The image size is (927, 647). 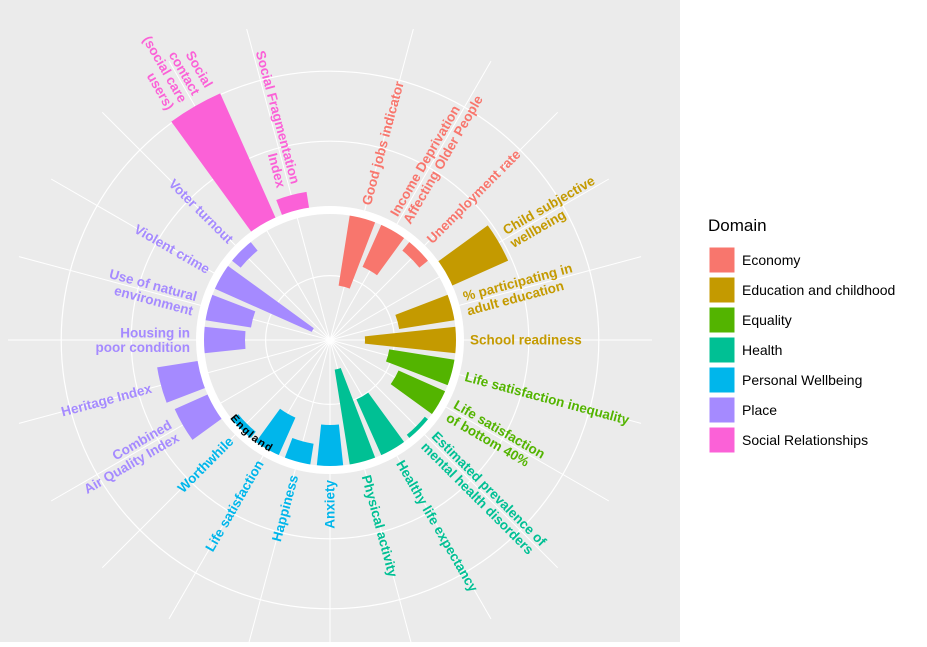 What do you see at coordinates (737, 225) in the screenshot?
I see `legend-title: Domain` at bounding box center [737, 225].